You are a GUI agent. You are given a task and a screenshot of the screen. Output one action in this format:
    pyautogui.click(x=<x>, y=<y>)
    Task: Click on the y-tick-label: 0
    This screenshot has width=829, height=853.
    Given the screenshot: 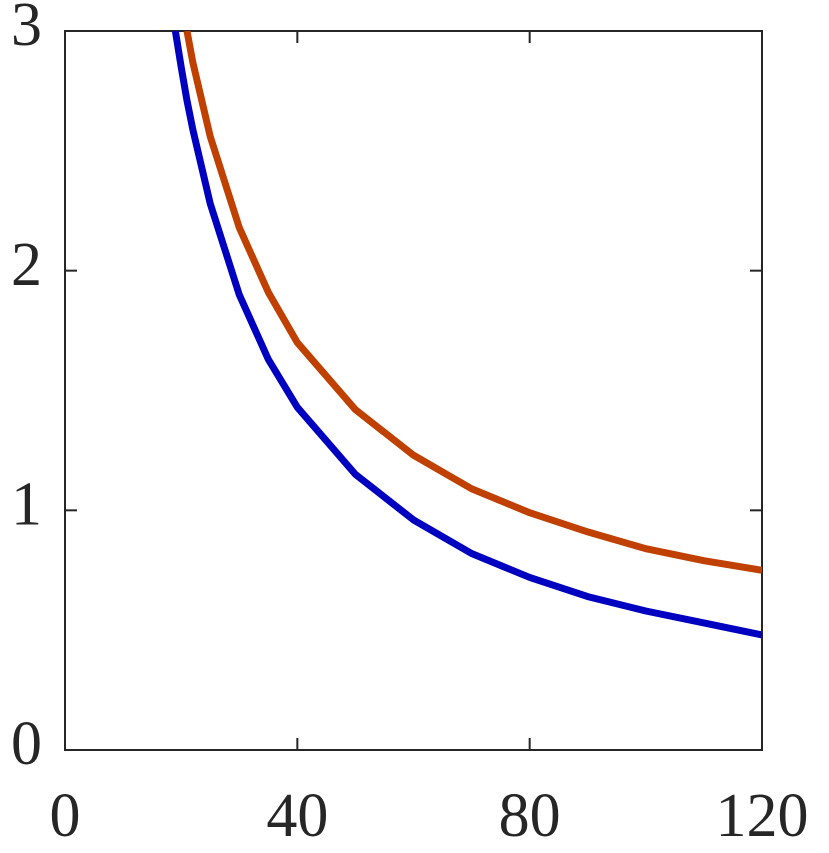 What is the action you would take?
    pyautogui.click(x=26, y=744)
    